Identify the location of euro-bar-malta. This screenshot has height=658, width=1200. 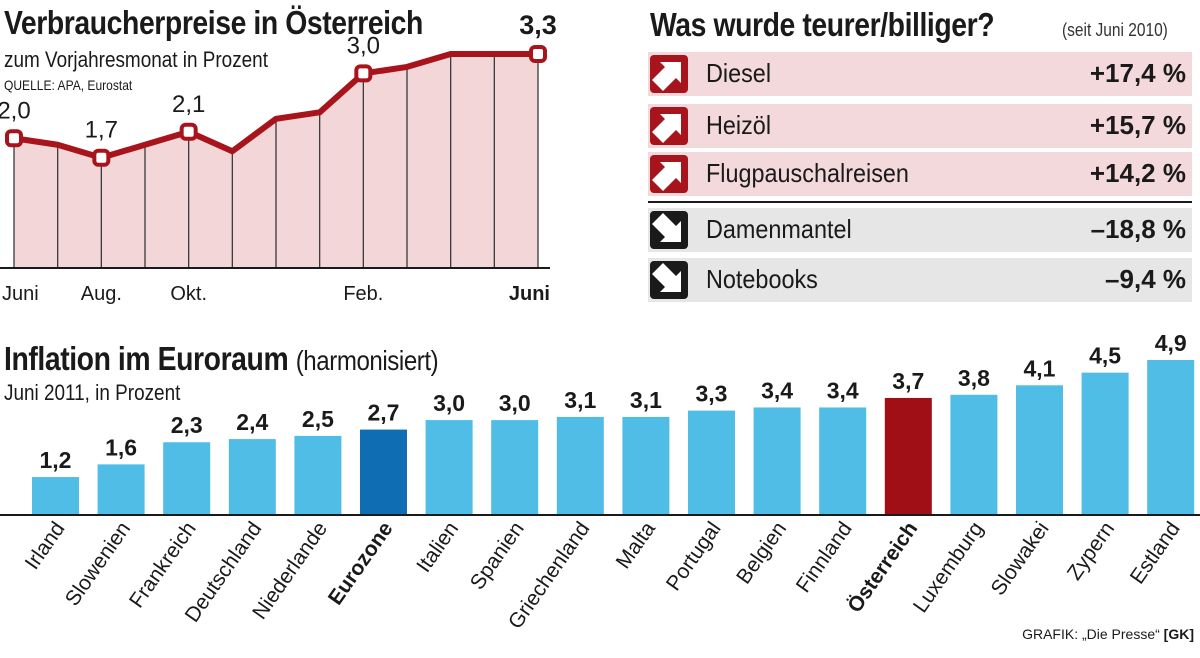
(646, 465).